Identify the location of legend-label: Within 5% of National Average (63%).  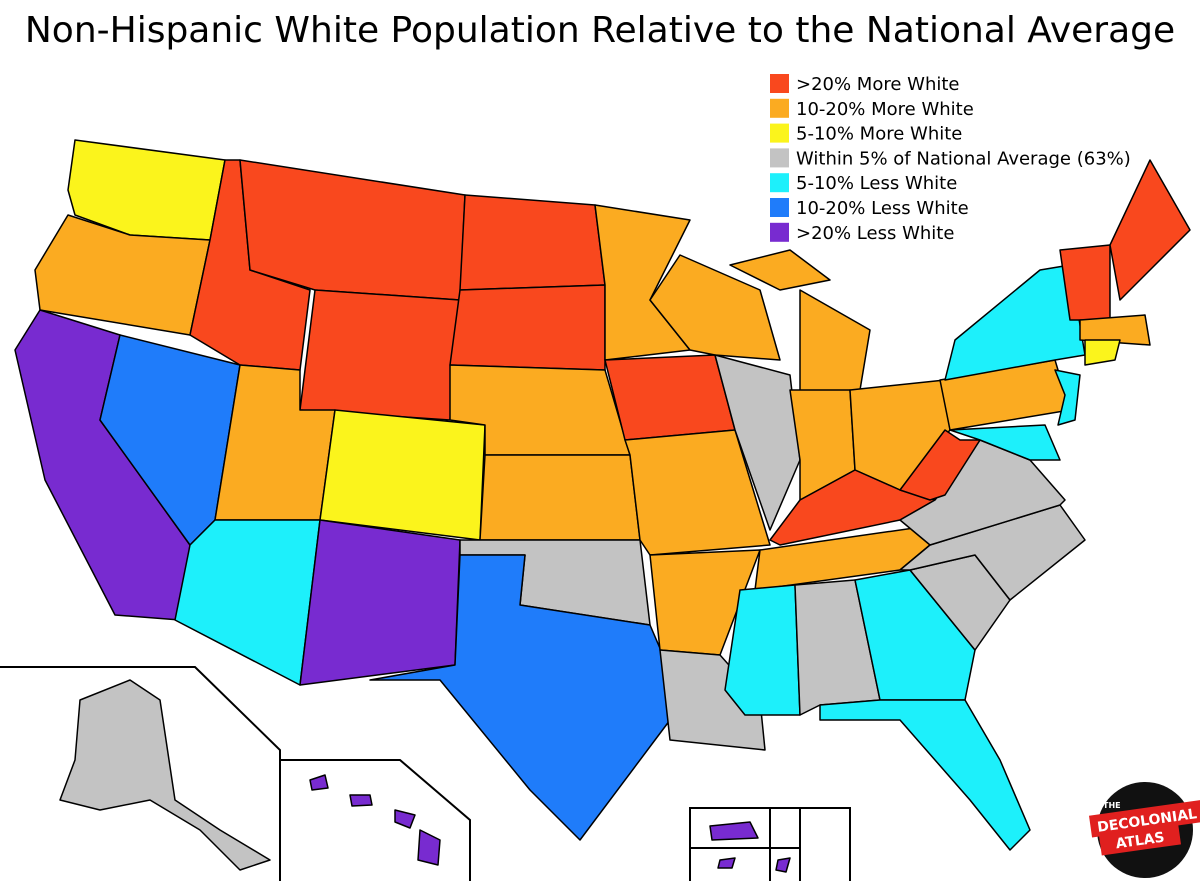
(963, 158).